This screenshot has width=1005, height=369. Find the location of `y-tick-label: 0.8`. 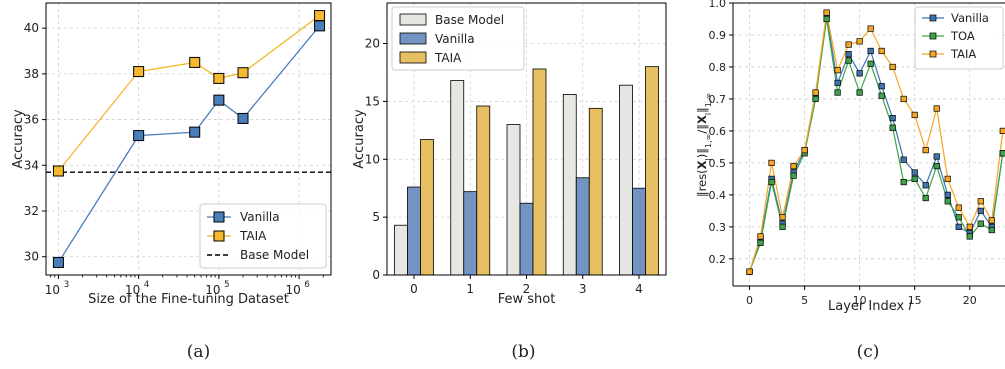

y-tick-label: 0.8 is located at coordinates (718, 67).